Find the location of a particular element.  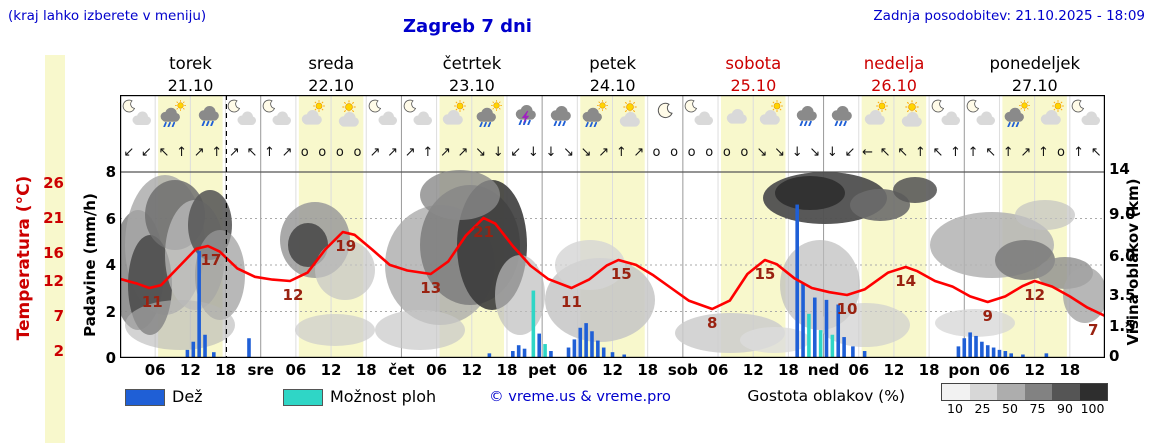

cloud-density-gradient is located at coordinates (1024, 392).